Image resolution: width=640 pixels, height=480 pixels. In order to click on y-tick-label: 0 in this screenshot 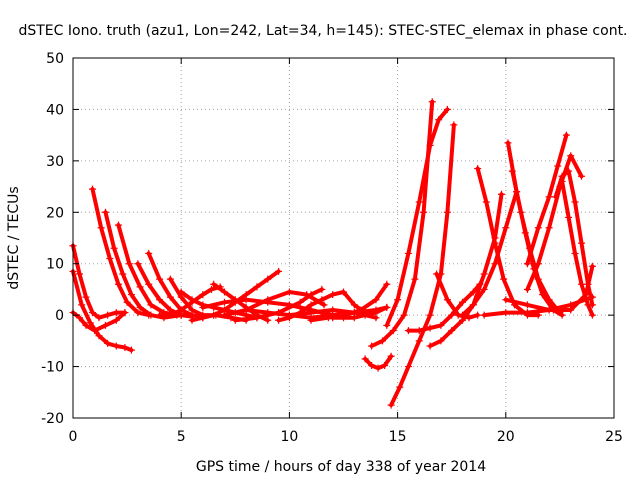, I will do `click(59, 316)`.